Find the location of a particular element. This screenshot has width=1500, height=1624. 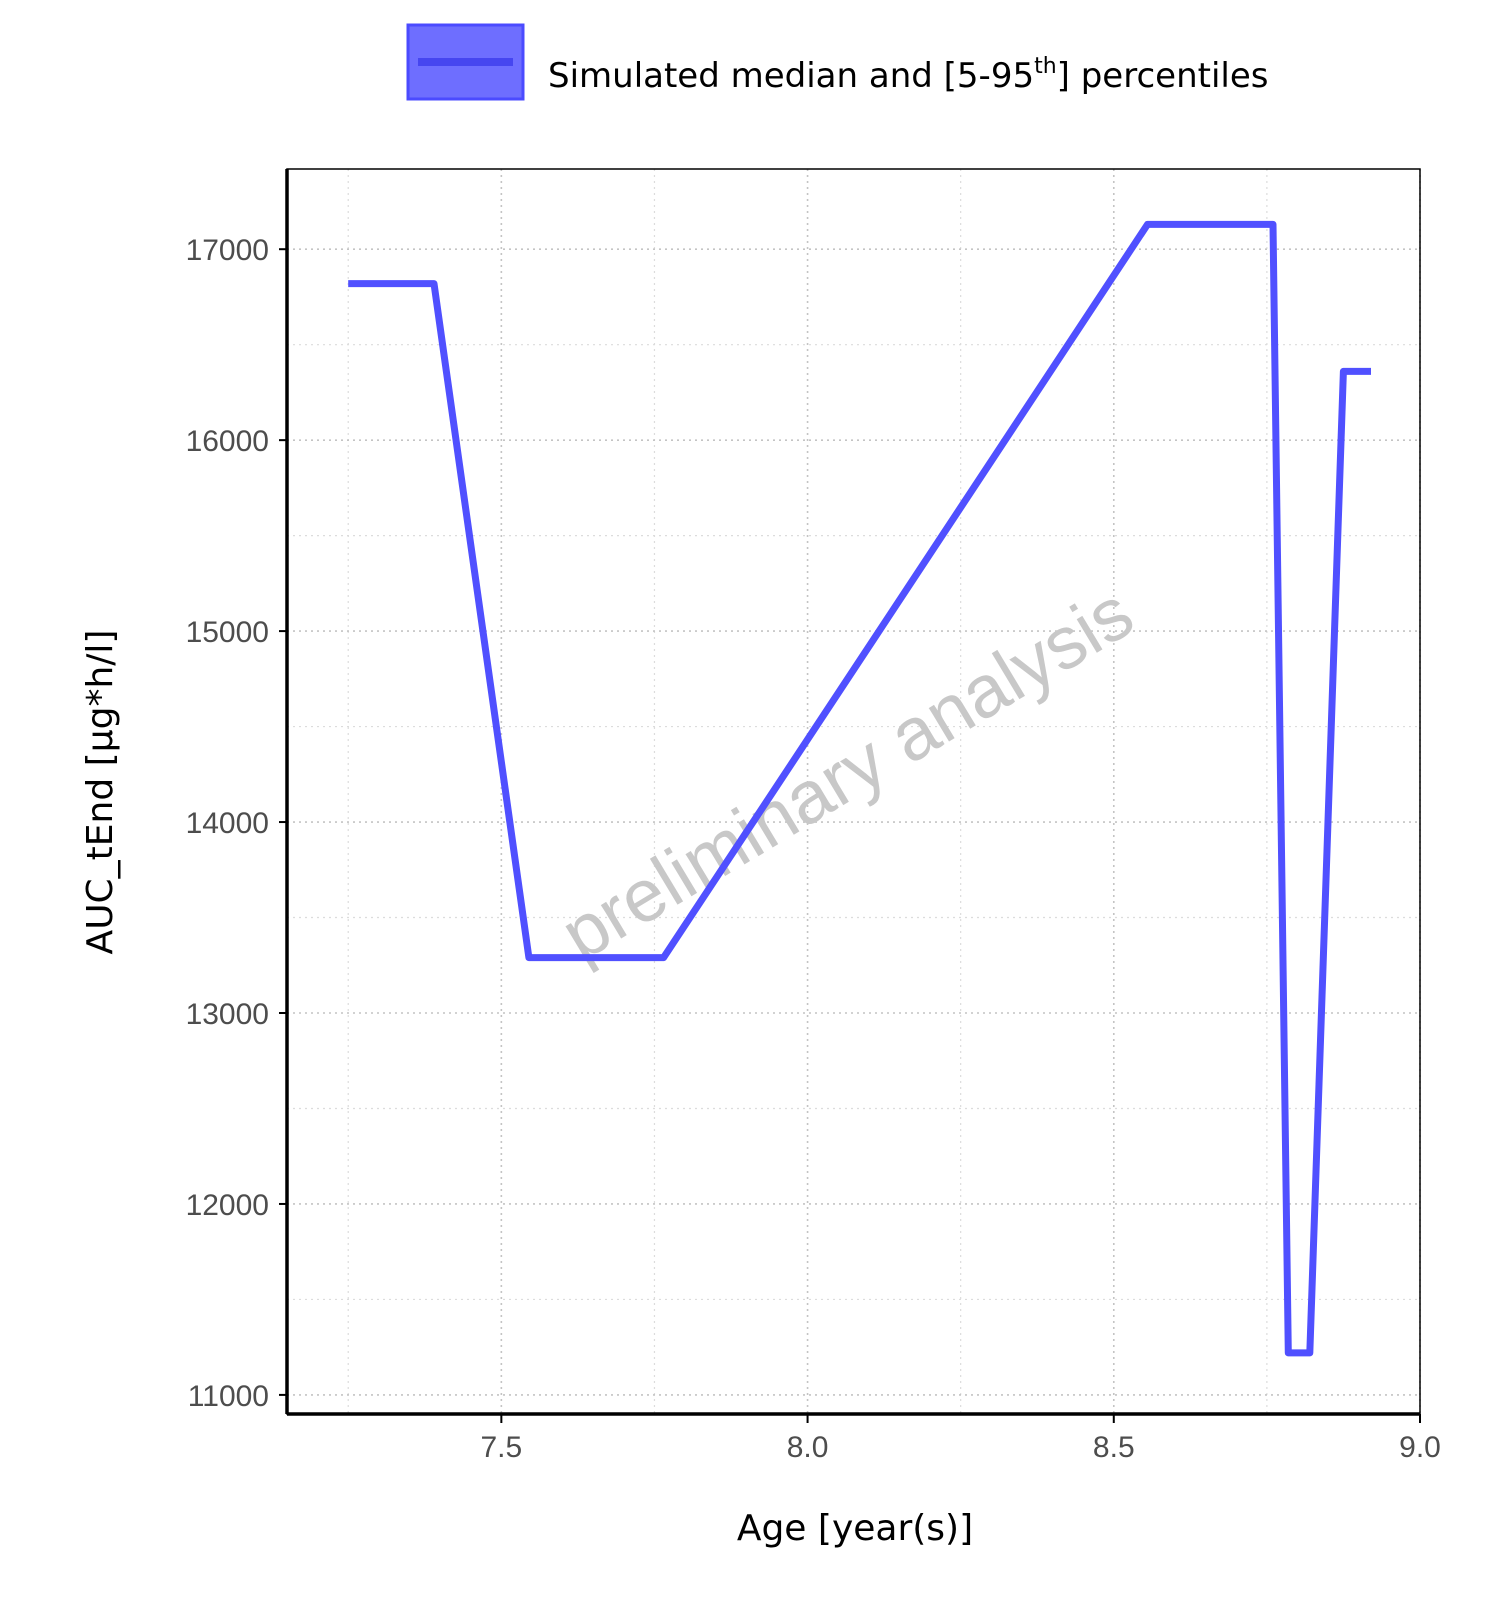

x-tick-label: 7.5 is located at coordinates (501, 1447).